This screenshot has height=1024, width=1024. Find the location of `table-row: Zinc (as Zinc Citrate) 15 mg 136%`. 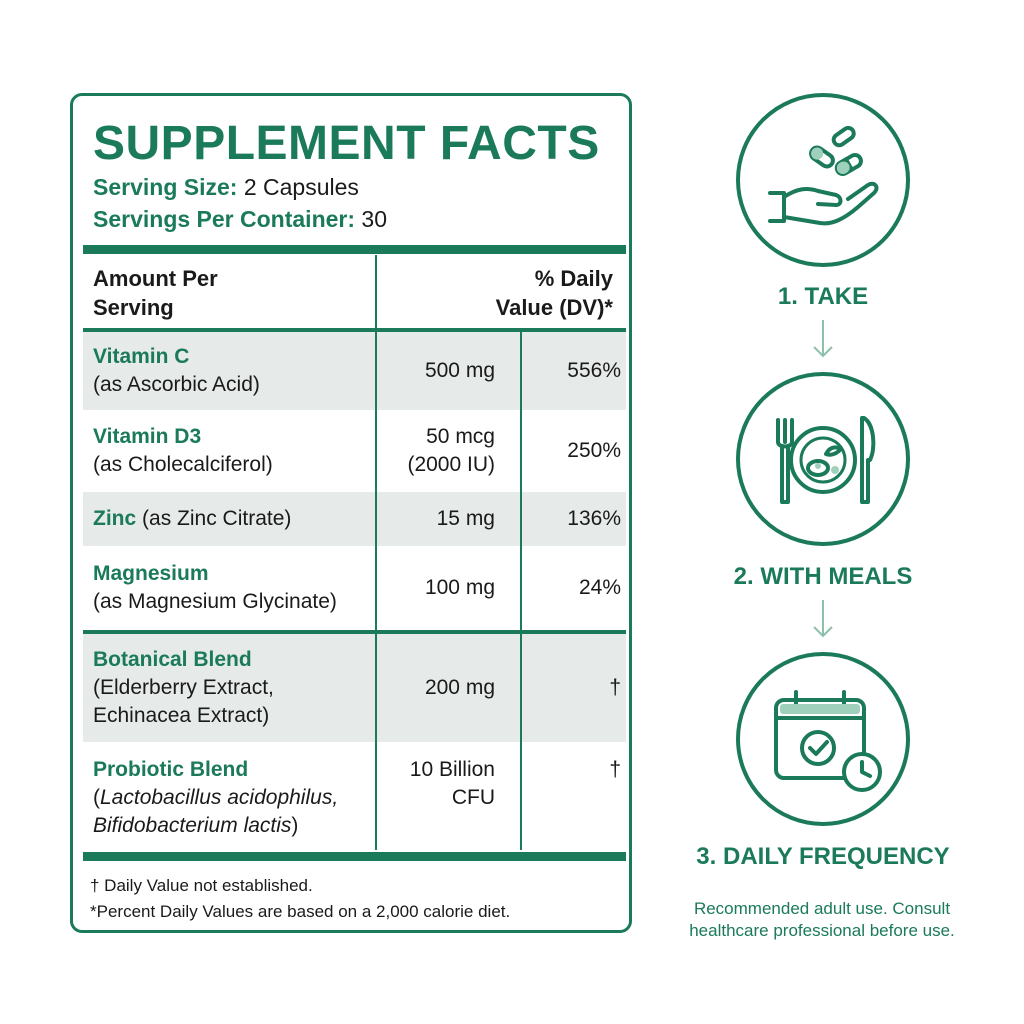

table-row: Zinc (as Zinc Citrate) 15 mg 136% is located at coordinates (354, 519).